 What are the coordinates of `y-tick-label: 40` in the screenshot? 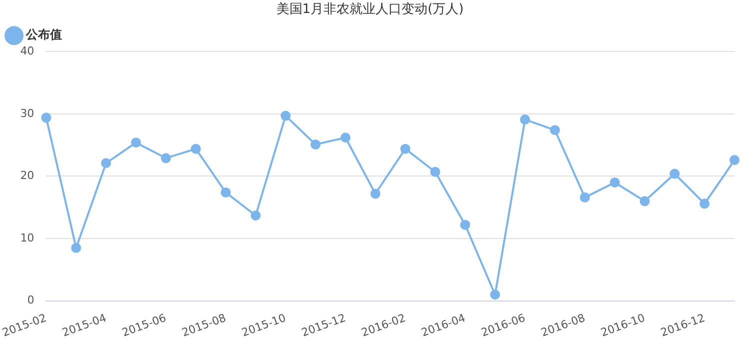 It's located at (27, 51).